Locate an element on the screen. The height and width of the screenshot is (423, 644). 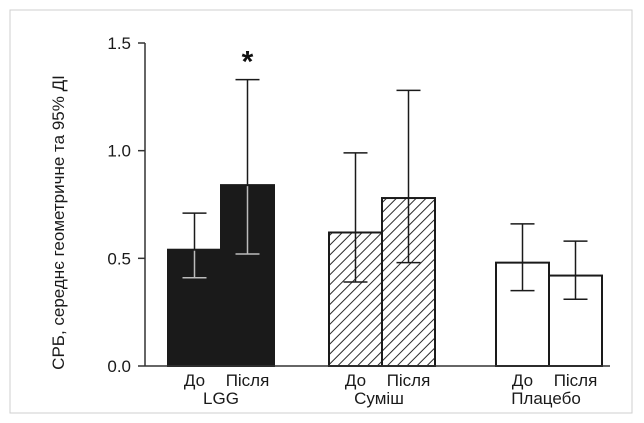
group-label: Плацебо is located at coordinates (546, 398).